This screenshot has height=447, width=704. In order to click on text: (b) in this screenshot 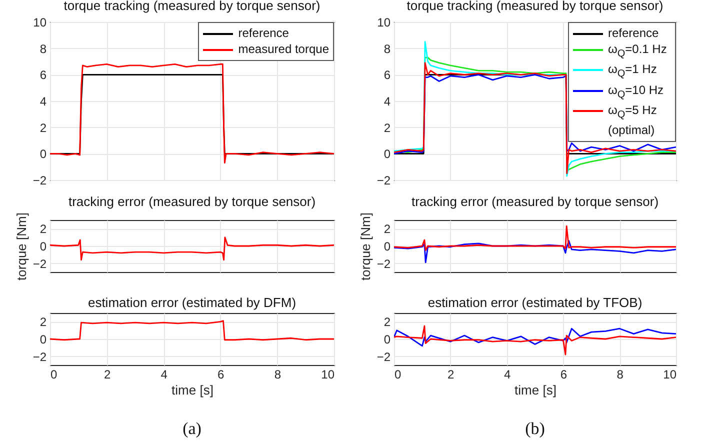, I will do `click(535, 429)`.